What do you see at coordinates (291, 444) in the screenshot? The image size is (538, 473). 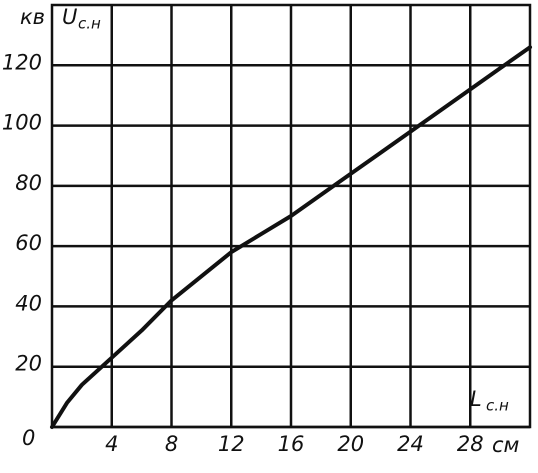 I see `x-tick-label: 16` at bounding box center [291, 444].